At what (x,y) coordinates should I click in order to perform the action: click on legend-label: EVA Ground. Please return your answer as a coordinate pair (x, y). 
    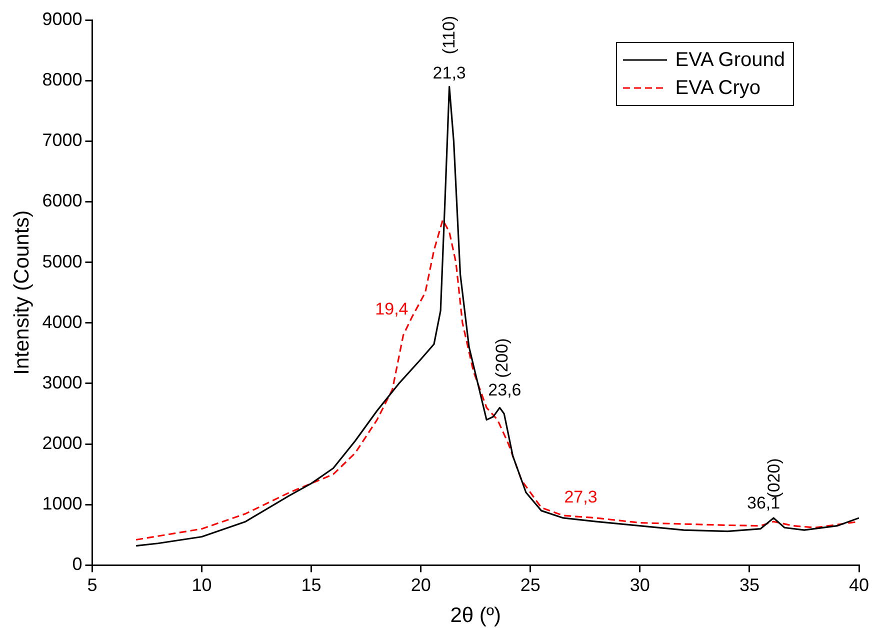
    Looking at the image, I should click on (730, 60).